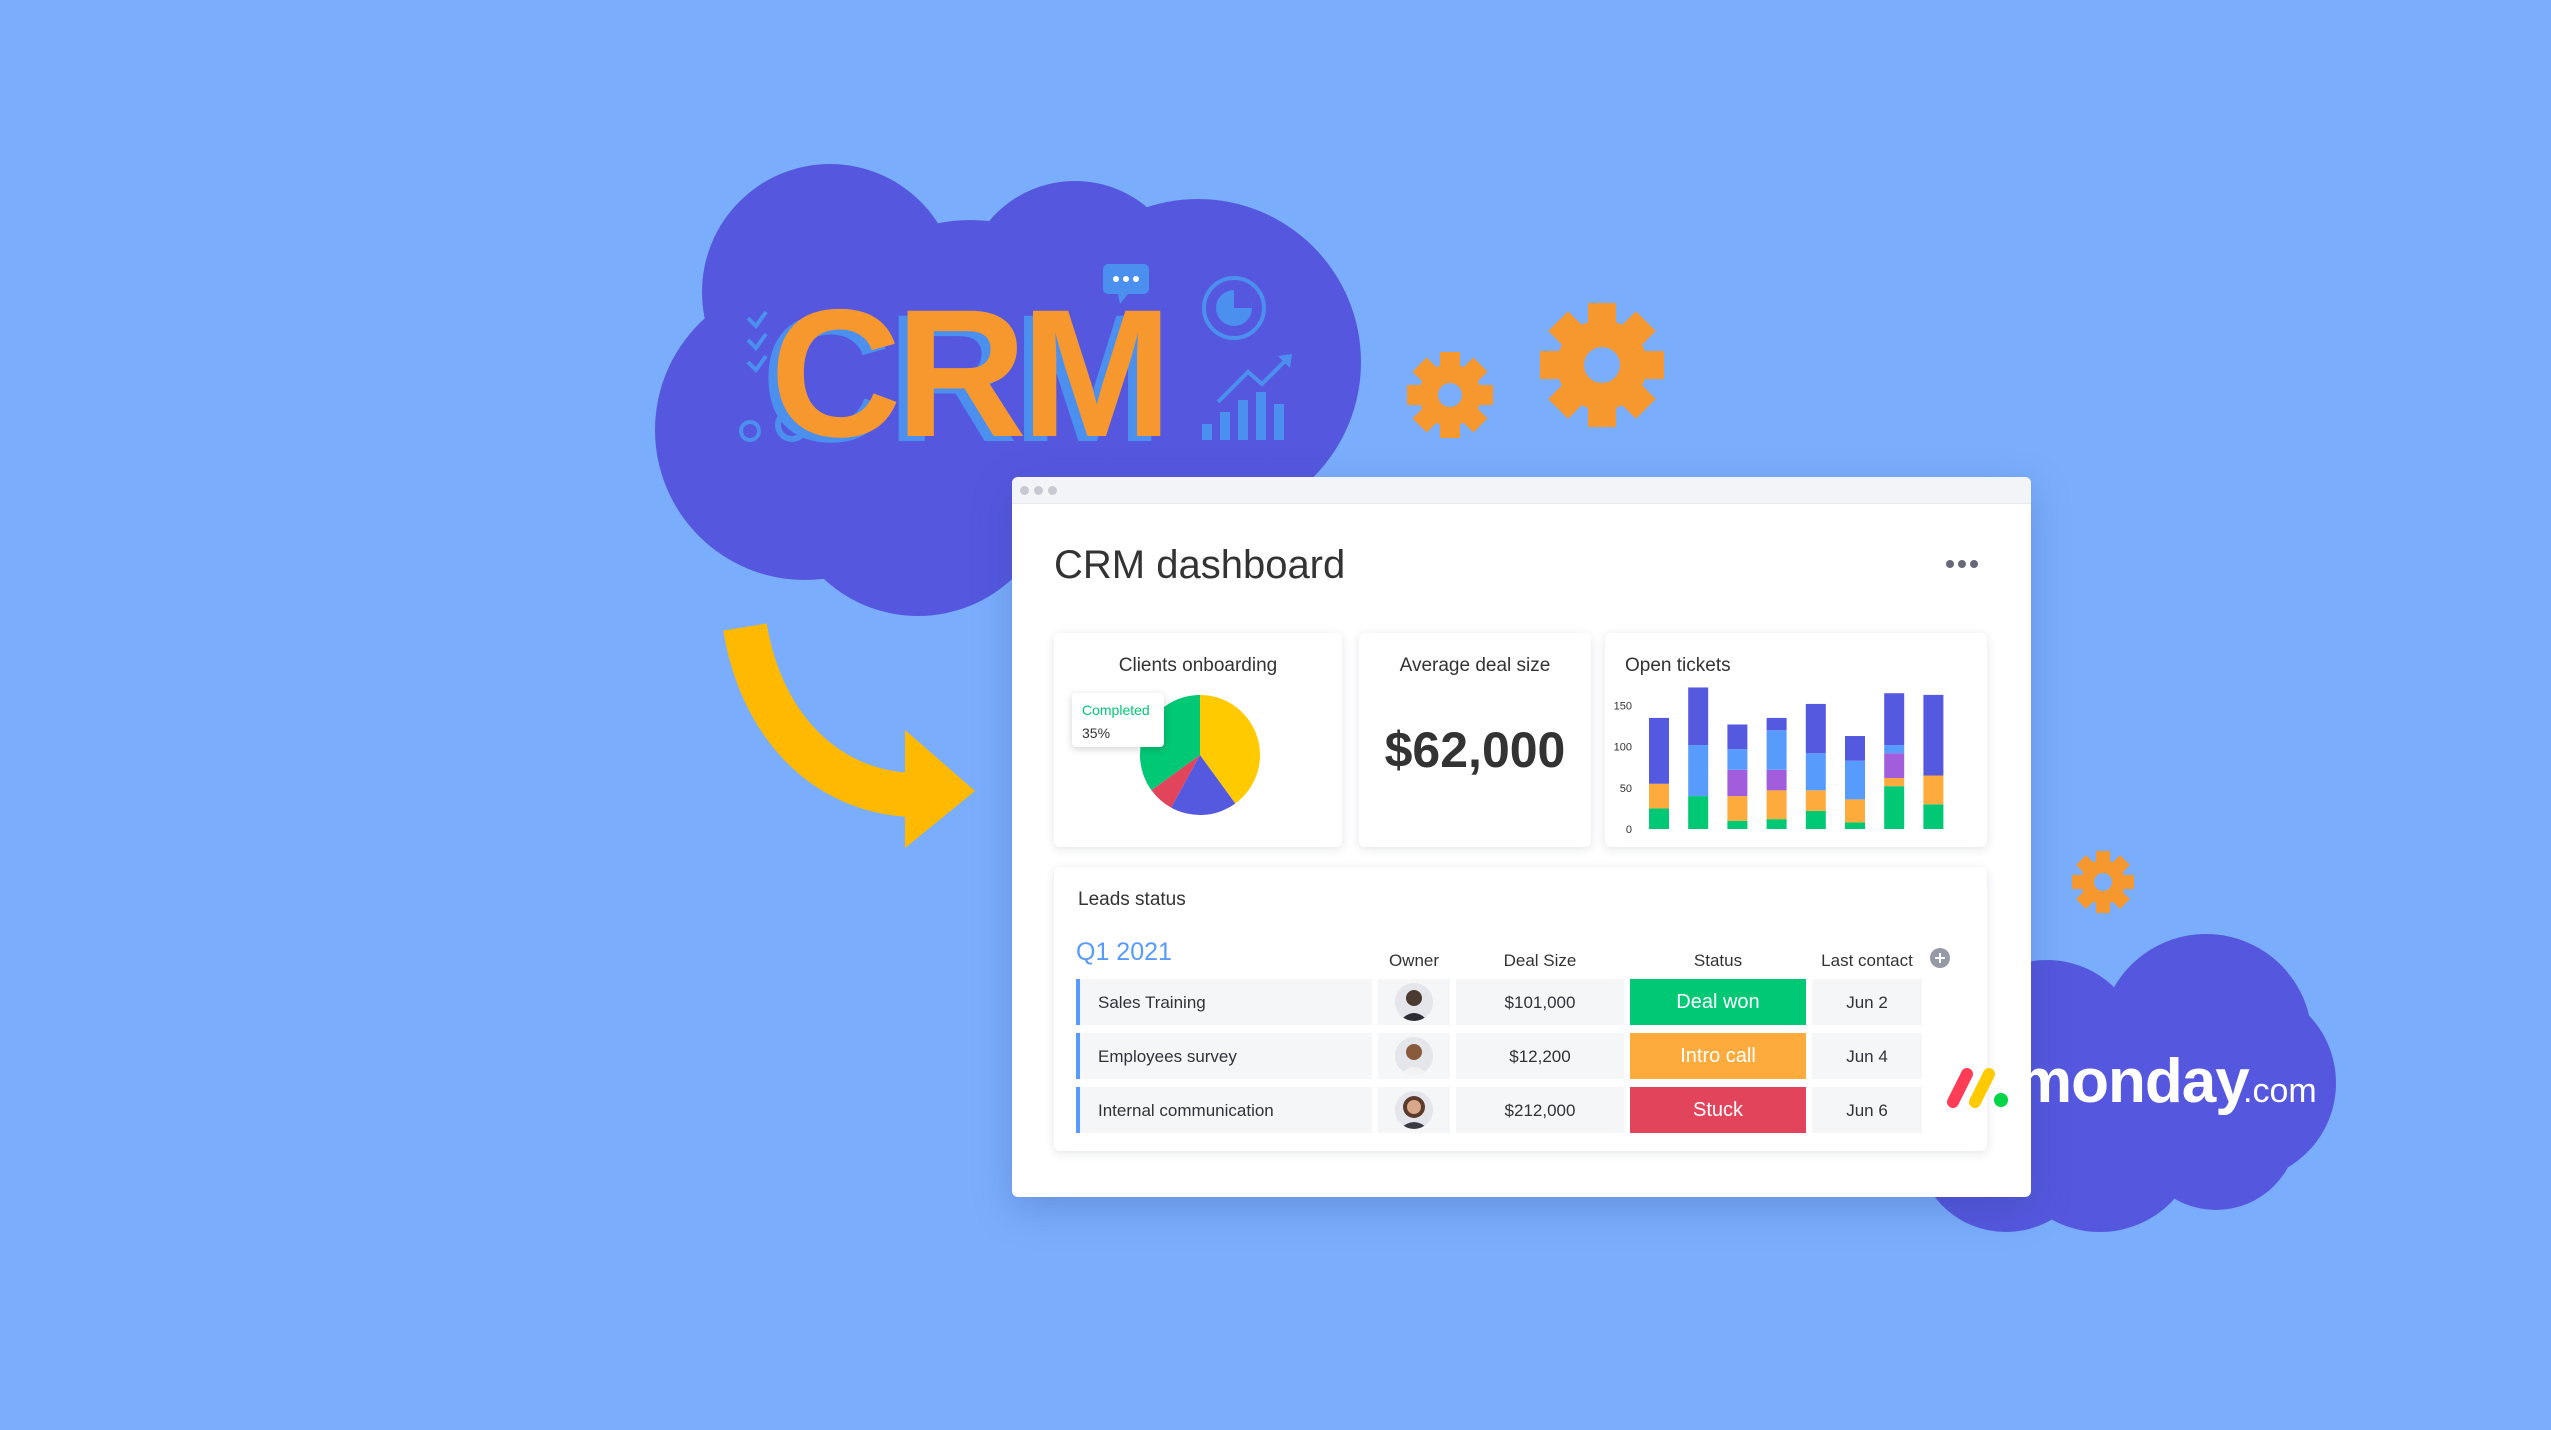  What do you see at coordinates (1118, 720) in the screenshot?
I see `completed-tooltip: Completed 35%` at bounding box center [1118, 720].